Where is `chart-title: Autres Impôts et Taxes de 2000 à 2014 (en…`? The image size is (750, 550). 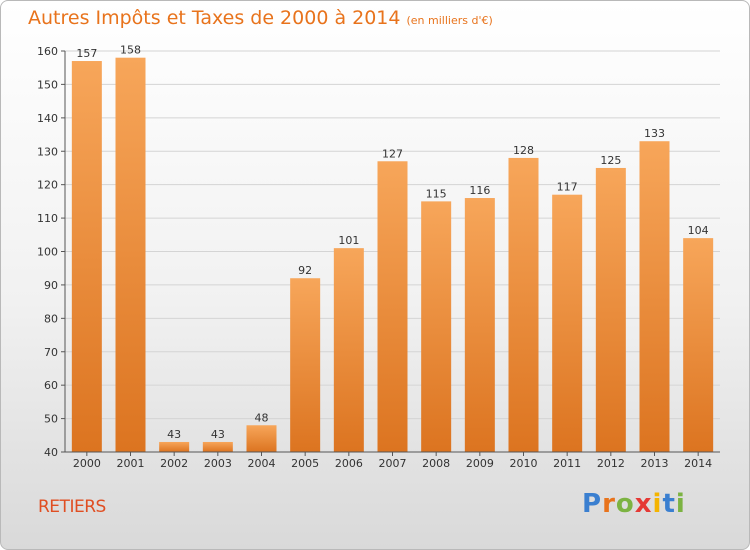 chart-title: Autres Impôts et Taxes de 2000 à 2014 (en… is located at coordinates (260, 18).